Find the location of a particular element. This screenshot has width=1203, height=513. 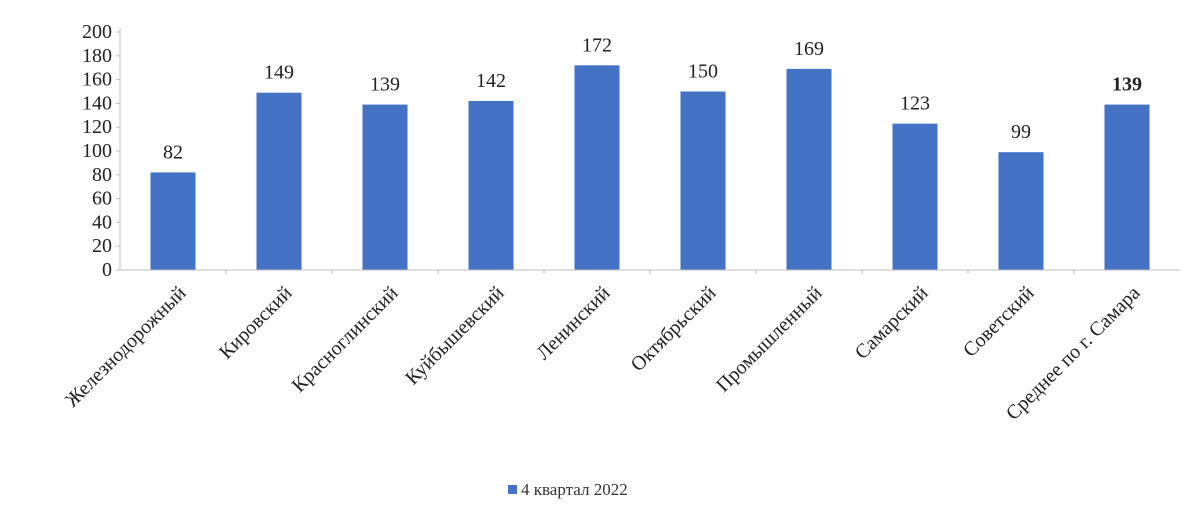

x-tick-label: Промышленный is located at coordinates (769, 339).